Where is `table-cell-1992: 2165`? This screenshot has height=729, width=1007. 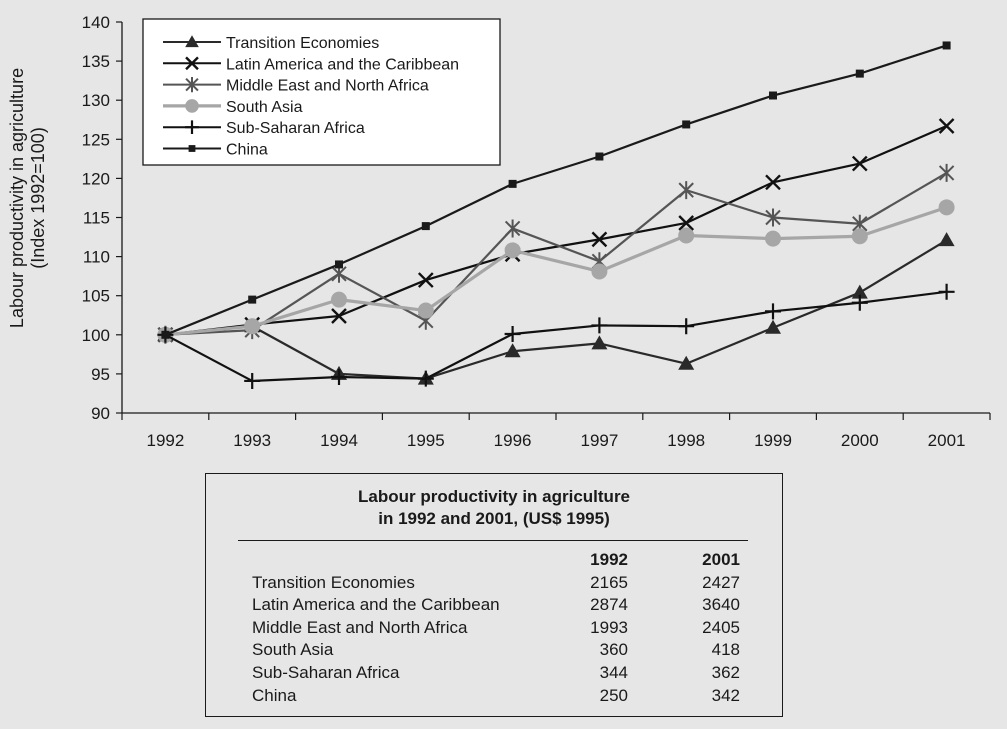 table-cell-1992: 2165 is located at coordinates (609, 582).